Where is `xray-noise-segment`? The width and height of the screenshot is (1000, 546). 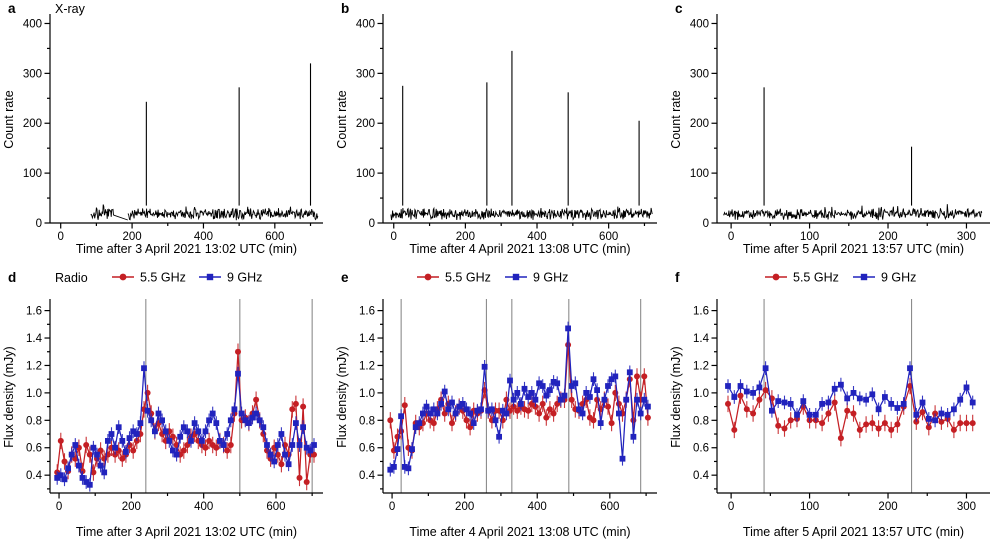
xray-noise-segment is located at coordinates (521, 213).